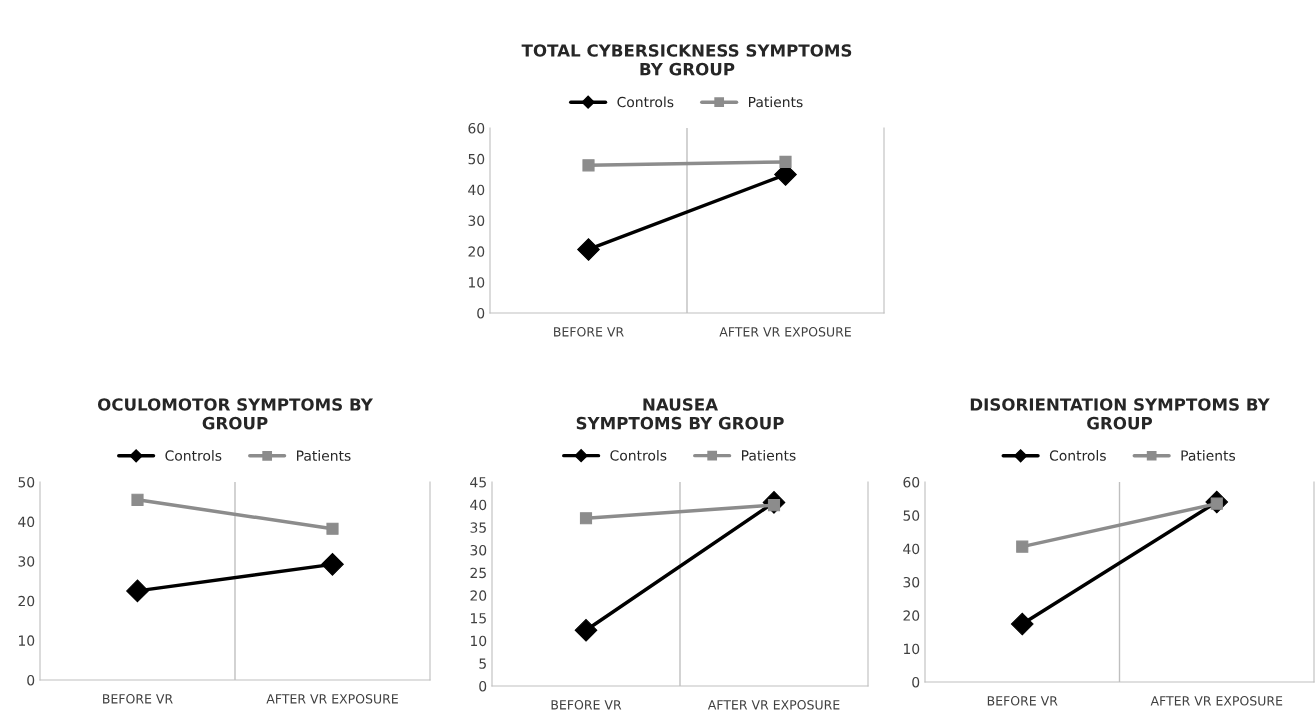 The height and width of the screenshot is (712, 1316). What do you see at coordinates (478, 482) in the screenshot?
I see `y-tick-label: 45` at bounding box center [478, 482].